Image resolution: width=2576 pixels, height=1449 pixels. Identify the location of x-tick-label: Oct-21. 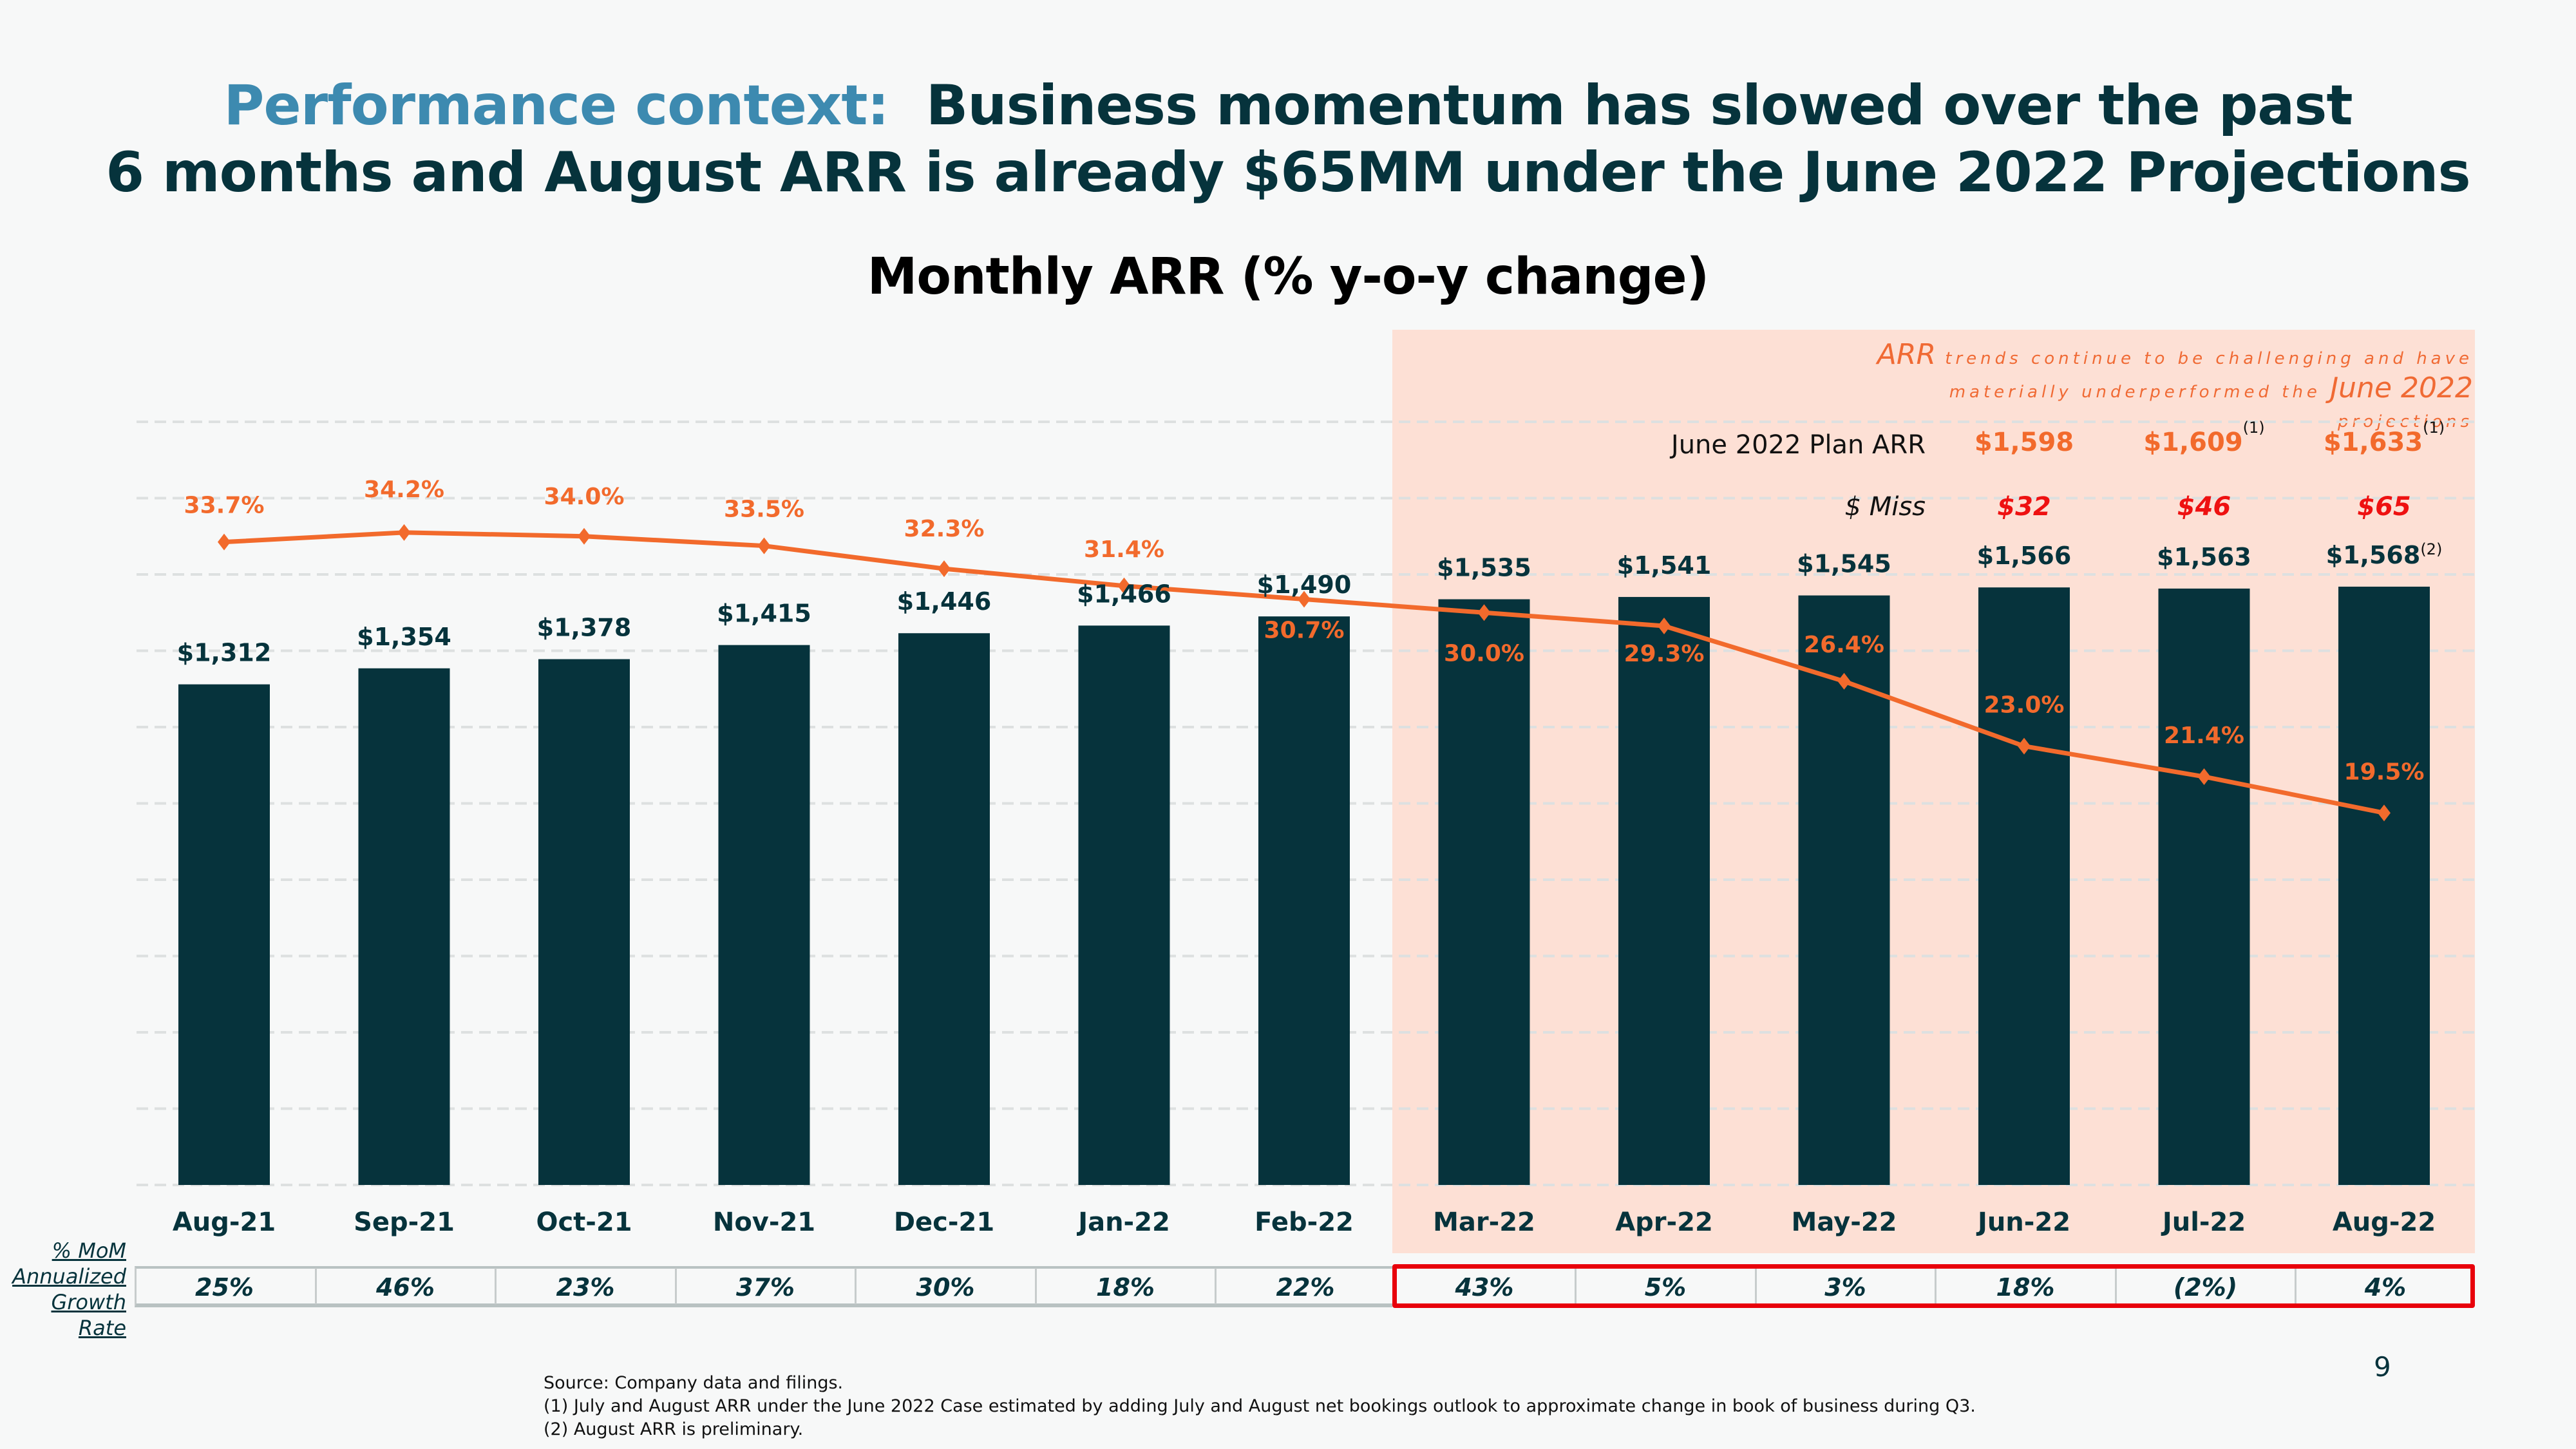
(584, 1222).